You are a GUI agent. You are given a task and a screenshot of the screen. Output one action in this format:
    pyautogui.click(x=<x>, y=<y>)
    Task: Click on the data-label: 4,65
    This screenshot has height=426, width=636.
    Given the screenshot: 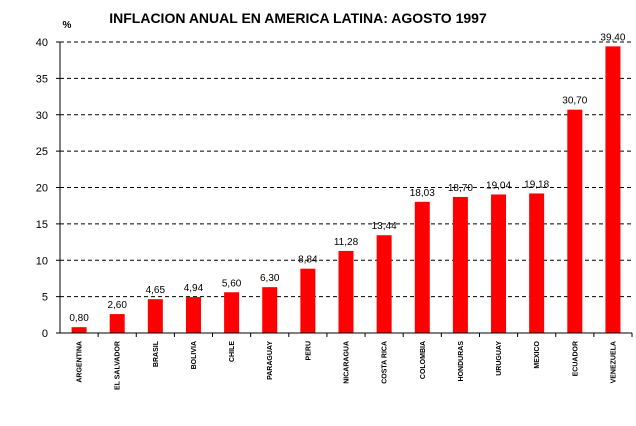 What is the action you would take?
    pyautogui.click(x=156, y=290)
    